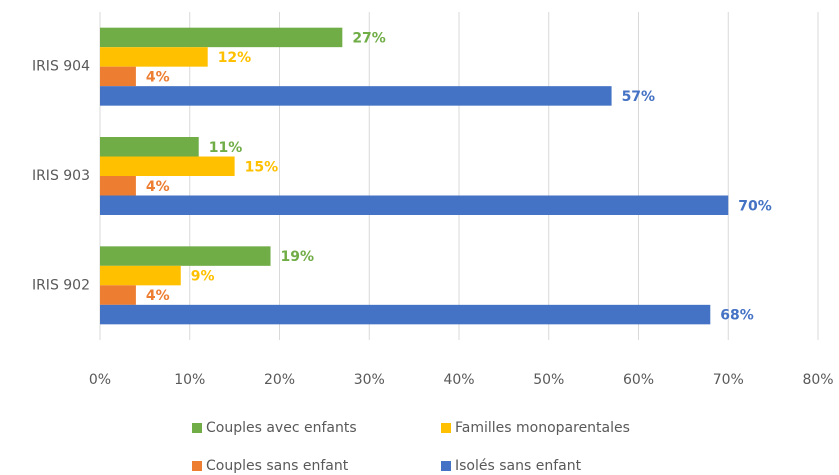 The height and width of the screenshot is (475, 839). Describe the element at coordinates (755, 206) in the screenshot. I see `value-label: 70%` at that location.